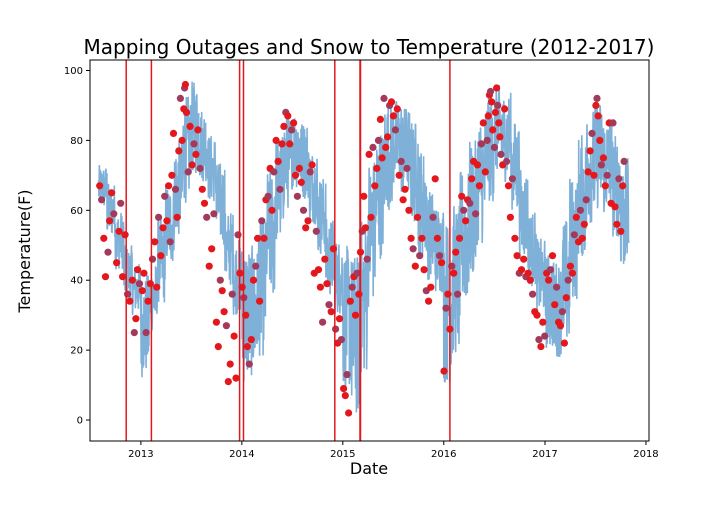  I want to click on x-tick-label: 2016, so click(443, 454).